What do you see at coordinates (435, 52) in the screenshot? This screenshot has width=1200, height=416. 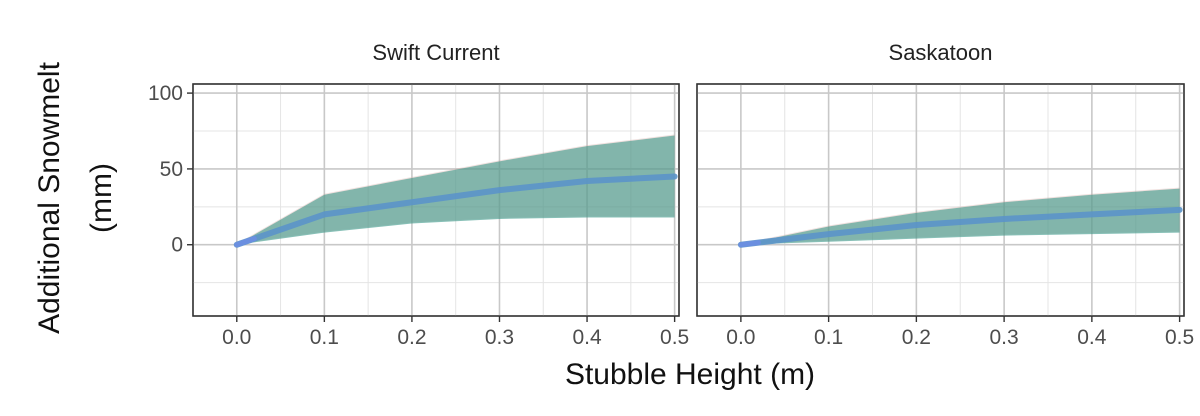 I see `panel-title: Swift Current` at bounding box center [435, 52].